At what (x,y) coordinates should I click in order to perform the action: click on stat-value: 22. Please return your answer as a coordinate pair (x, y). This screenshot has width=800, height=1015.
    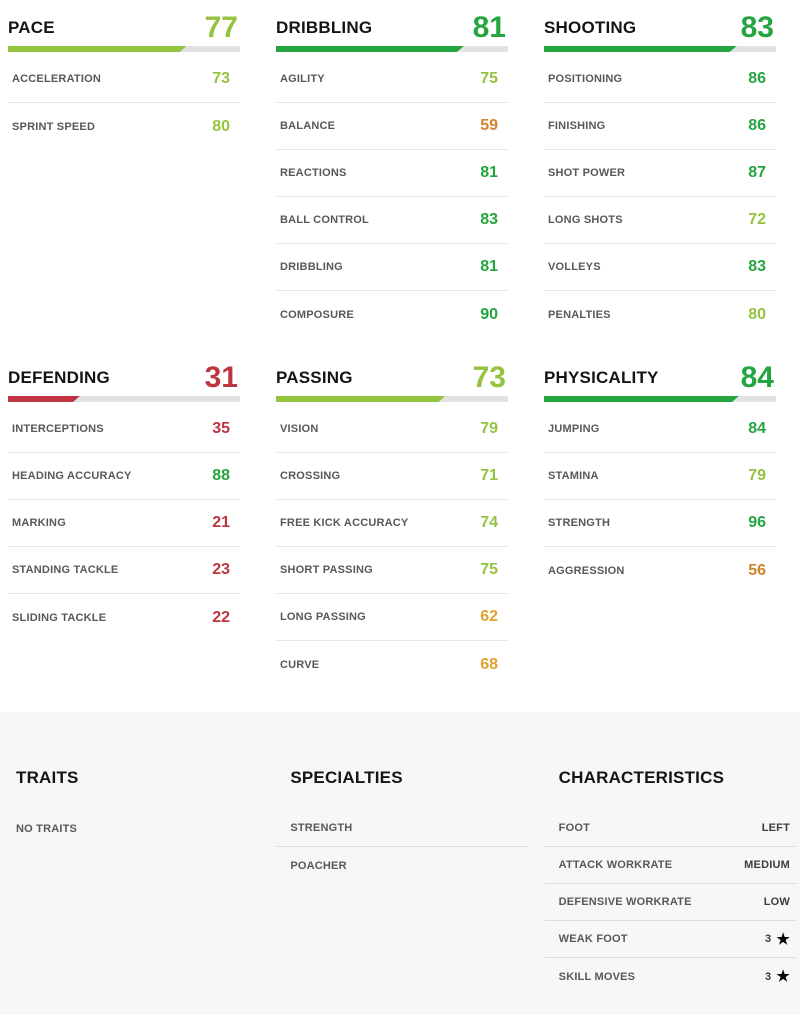
    Looking at the image, I should click on (221, 617).